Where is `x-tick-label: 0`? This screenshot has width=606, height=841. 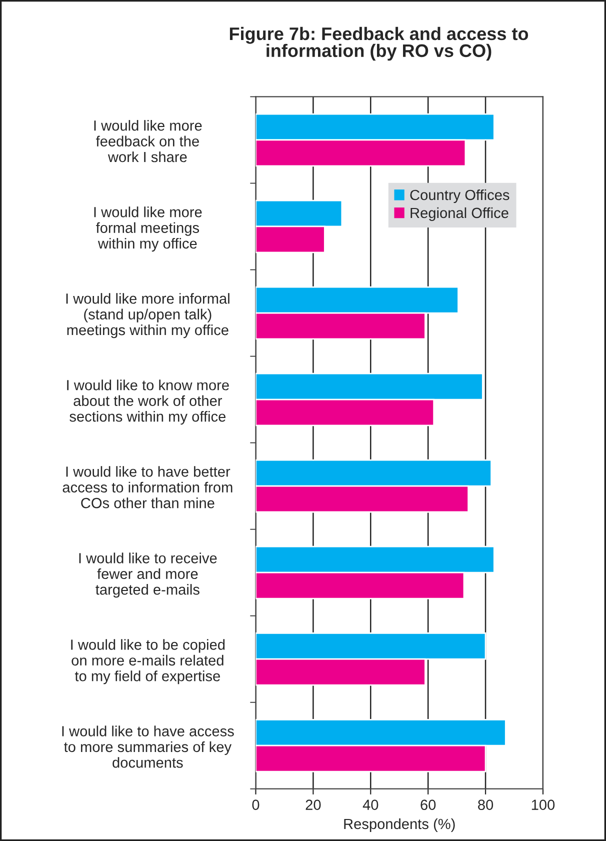
x-tick-label: 0 is located at coordinates (256, 805).